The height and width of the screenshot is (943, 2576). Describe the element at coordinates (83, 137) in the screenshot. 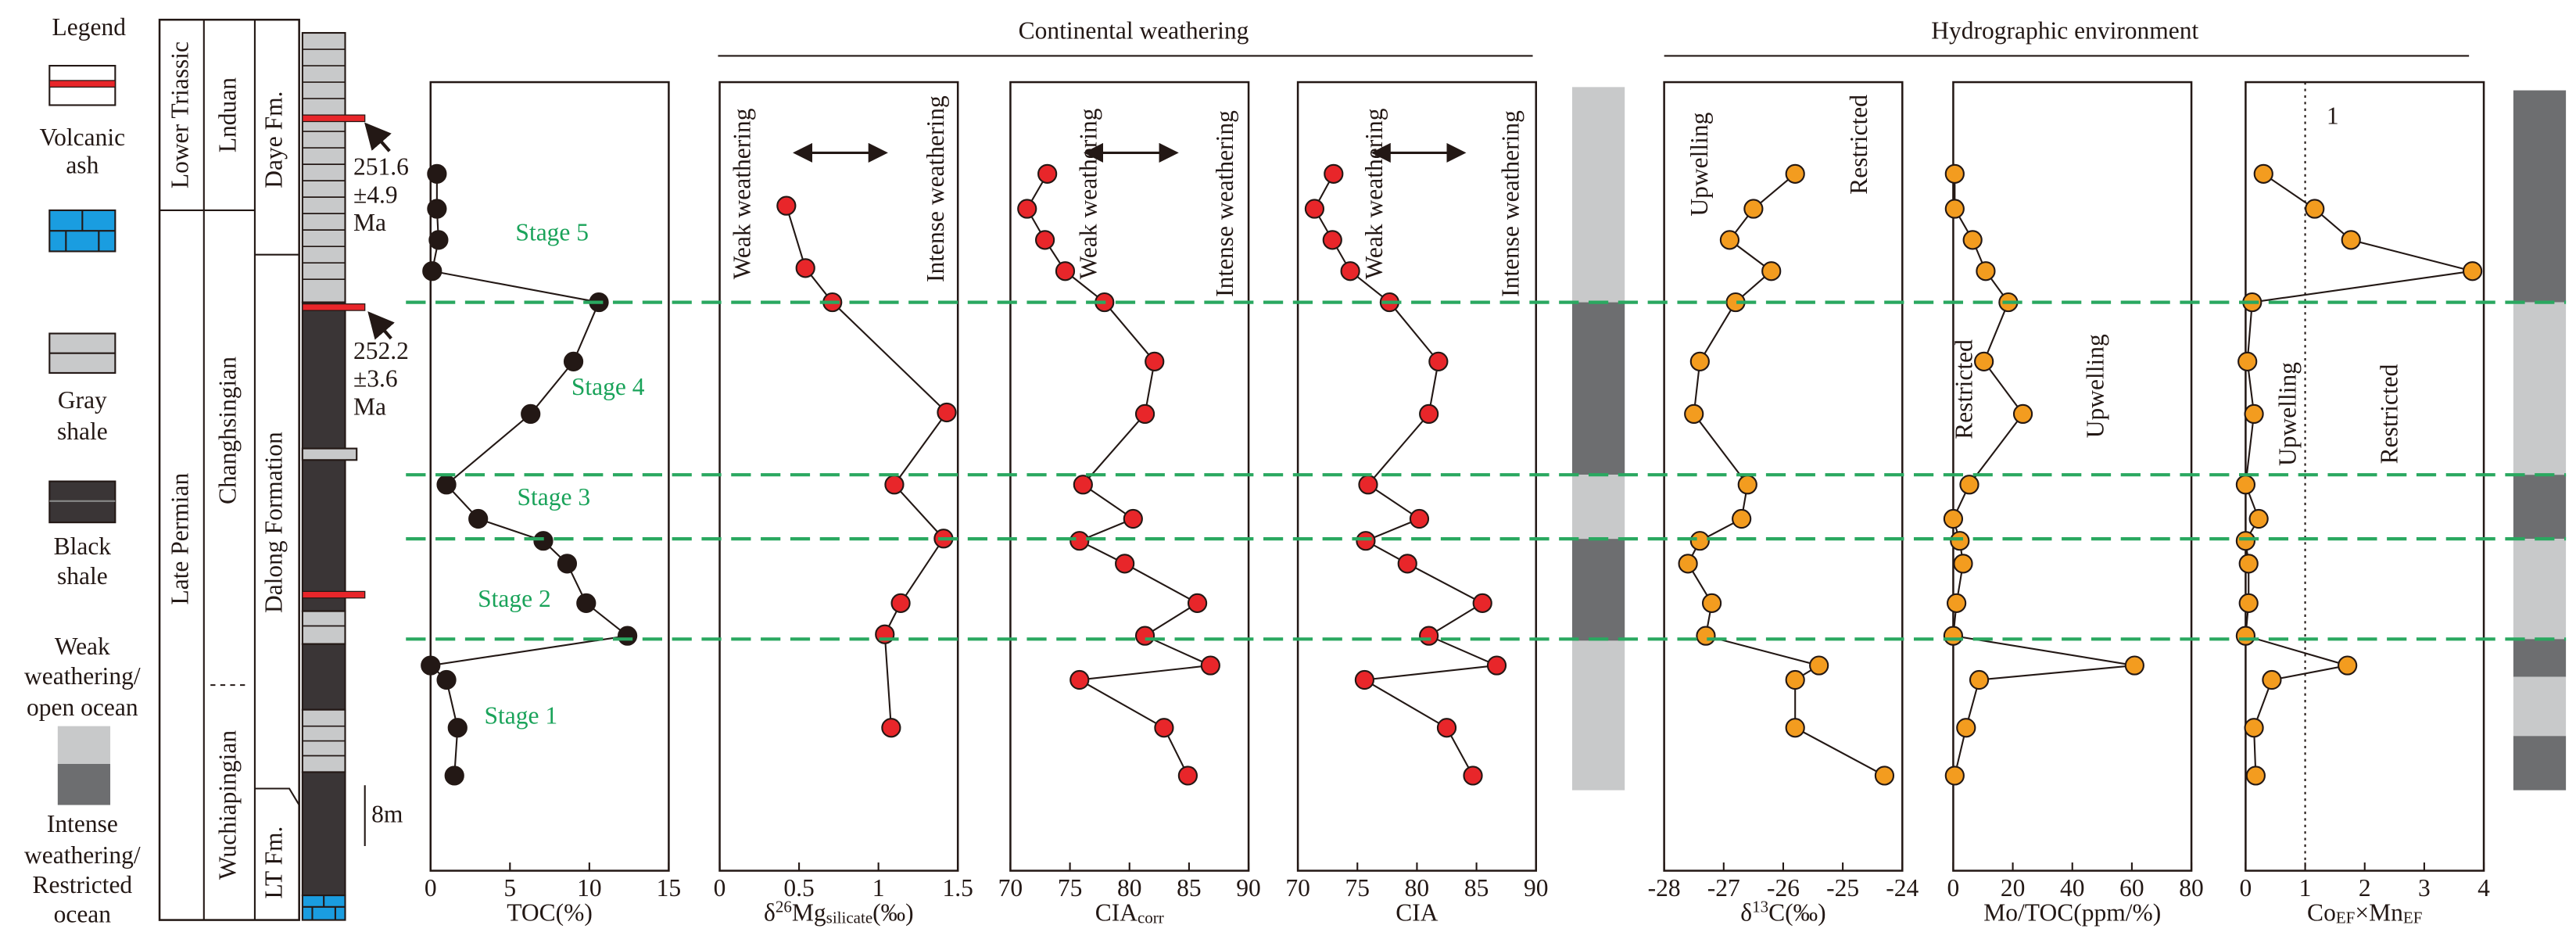

I see `legend-text: Volcanic` at that location.